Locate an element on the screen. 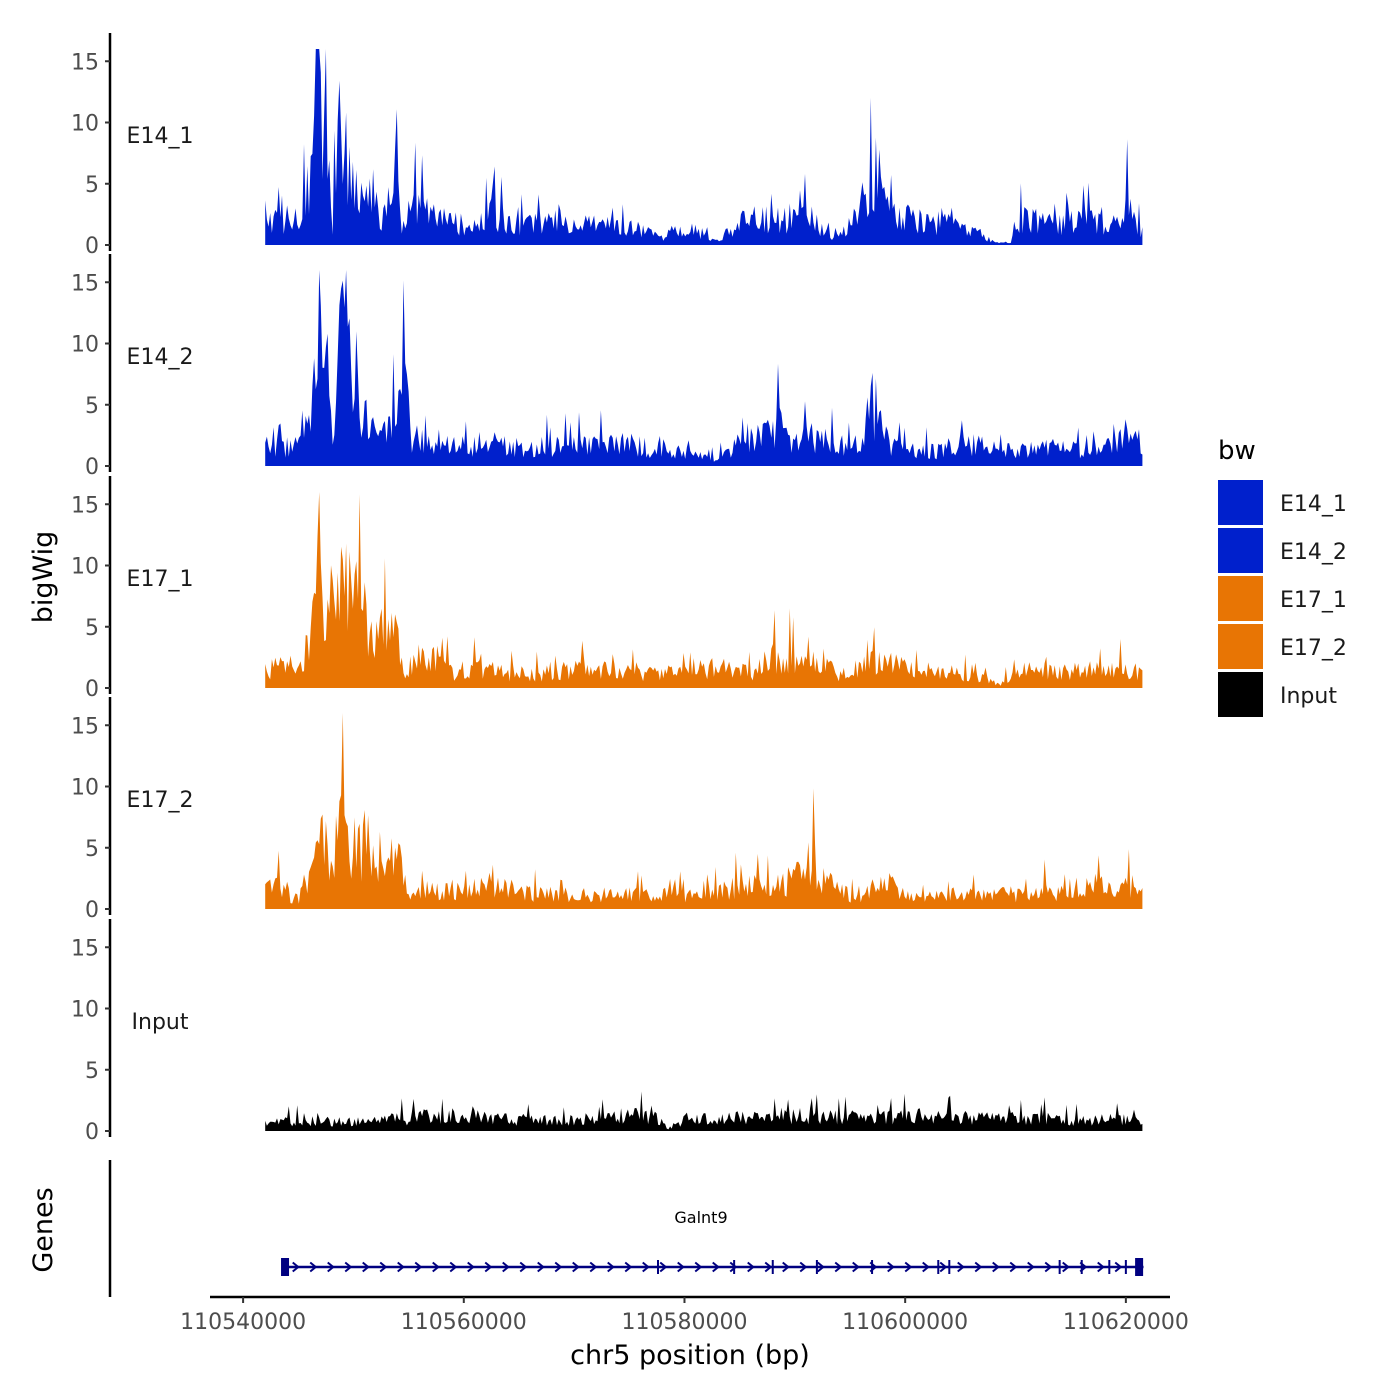 The image size is (1400, 1400). track-label: E17_1 is located at coordinates (160, 579).